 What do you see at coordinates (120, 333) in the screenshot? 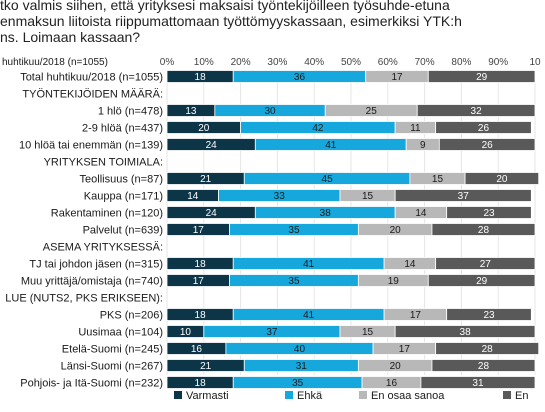
I see `category-label: Uusimaa (n=104)` at bounding box center [120, 333].